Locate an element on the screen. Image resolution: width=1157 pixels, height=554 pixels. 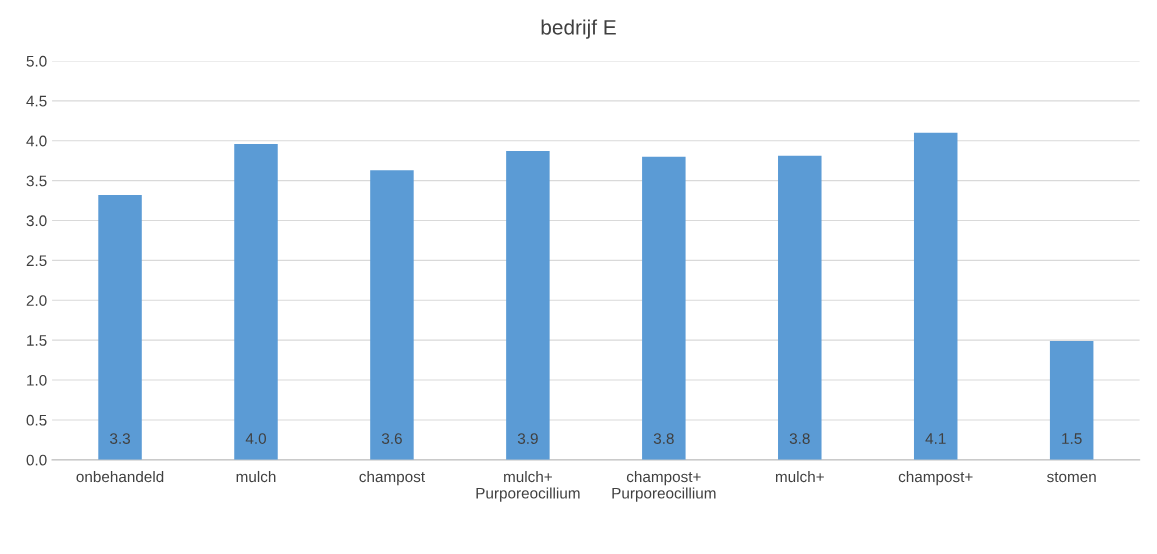
y-tick-label: 1.0 is located at coordinates (37, 380).